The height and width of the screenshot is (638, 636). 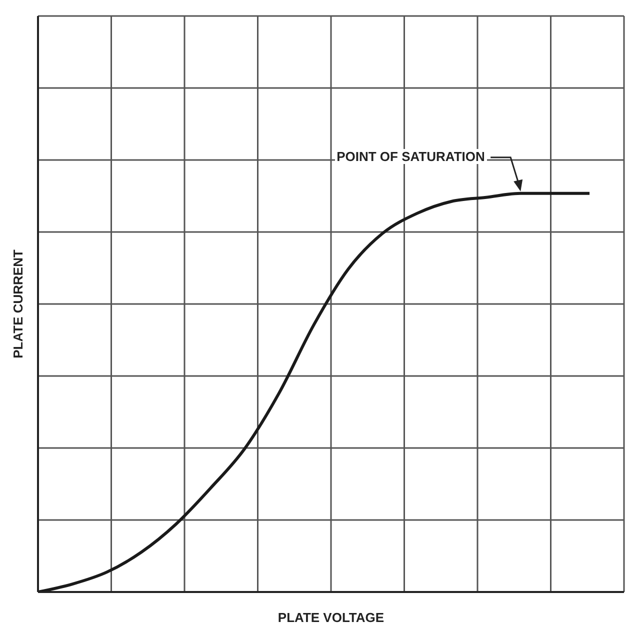 I want to click on text: POINT OF SATURATION, so click(x=410, y=156).